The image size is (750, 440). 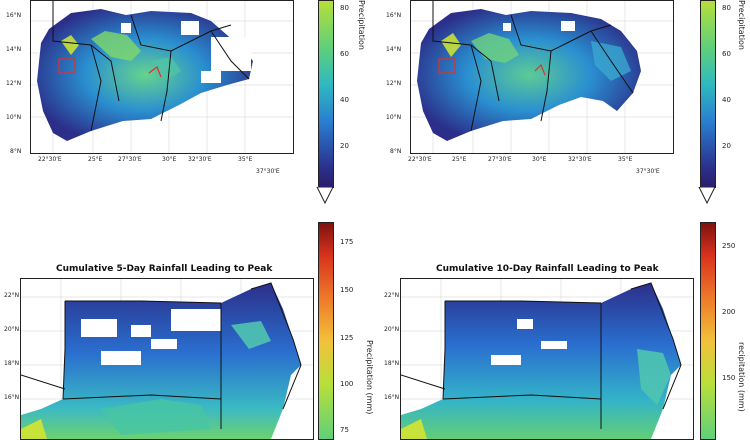 What do you see at coordinates (347, 242) in the screenshot?
I see `colorbar-tick: 175` at bounding box center [347, 242].